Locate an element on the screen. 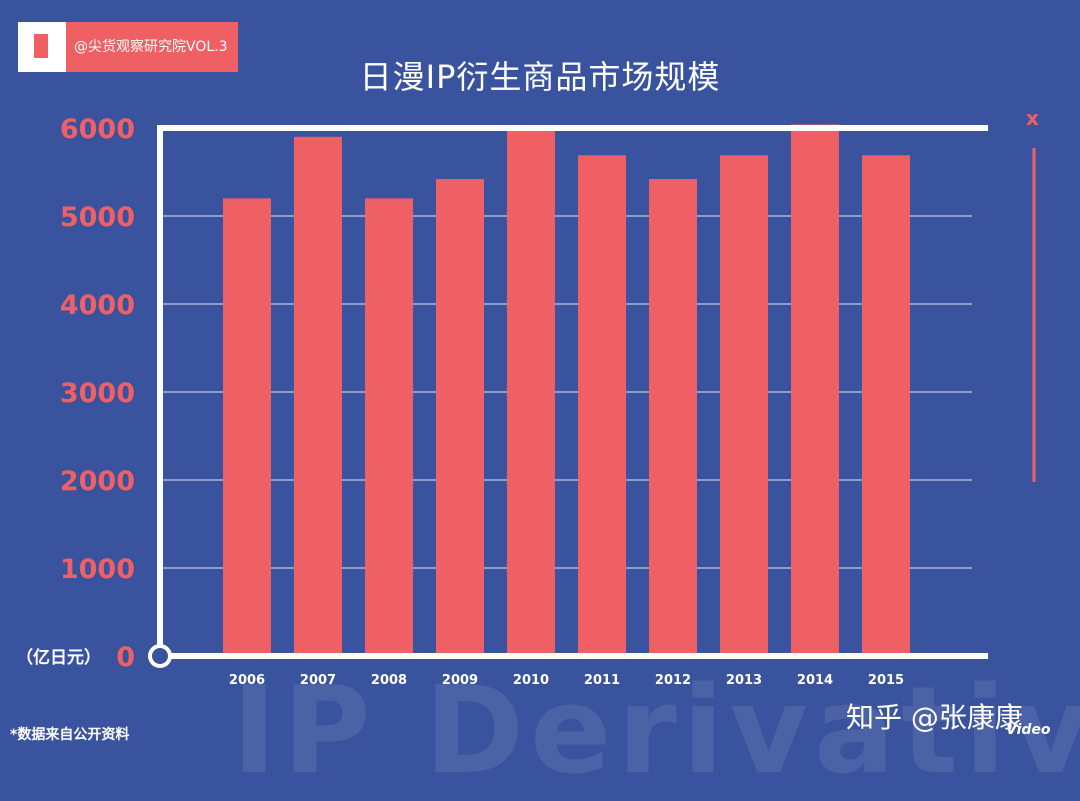 The height and width of the screenshot is (801, 1080). x-tick-2011: 2011 is located at coordinates (602, 680).